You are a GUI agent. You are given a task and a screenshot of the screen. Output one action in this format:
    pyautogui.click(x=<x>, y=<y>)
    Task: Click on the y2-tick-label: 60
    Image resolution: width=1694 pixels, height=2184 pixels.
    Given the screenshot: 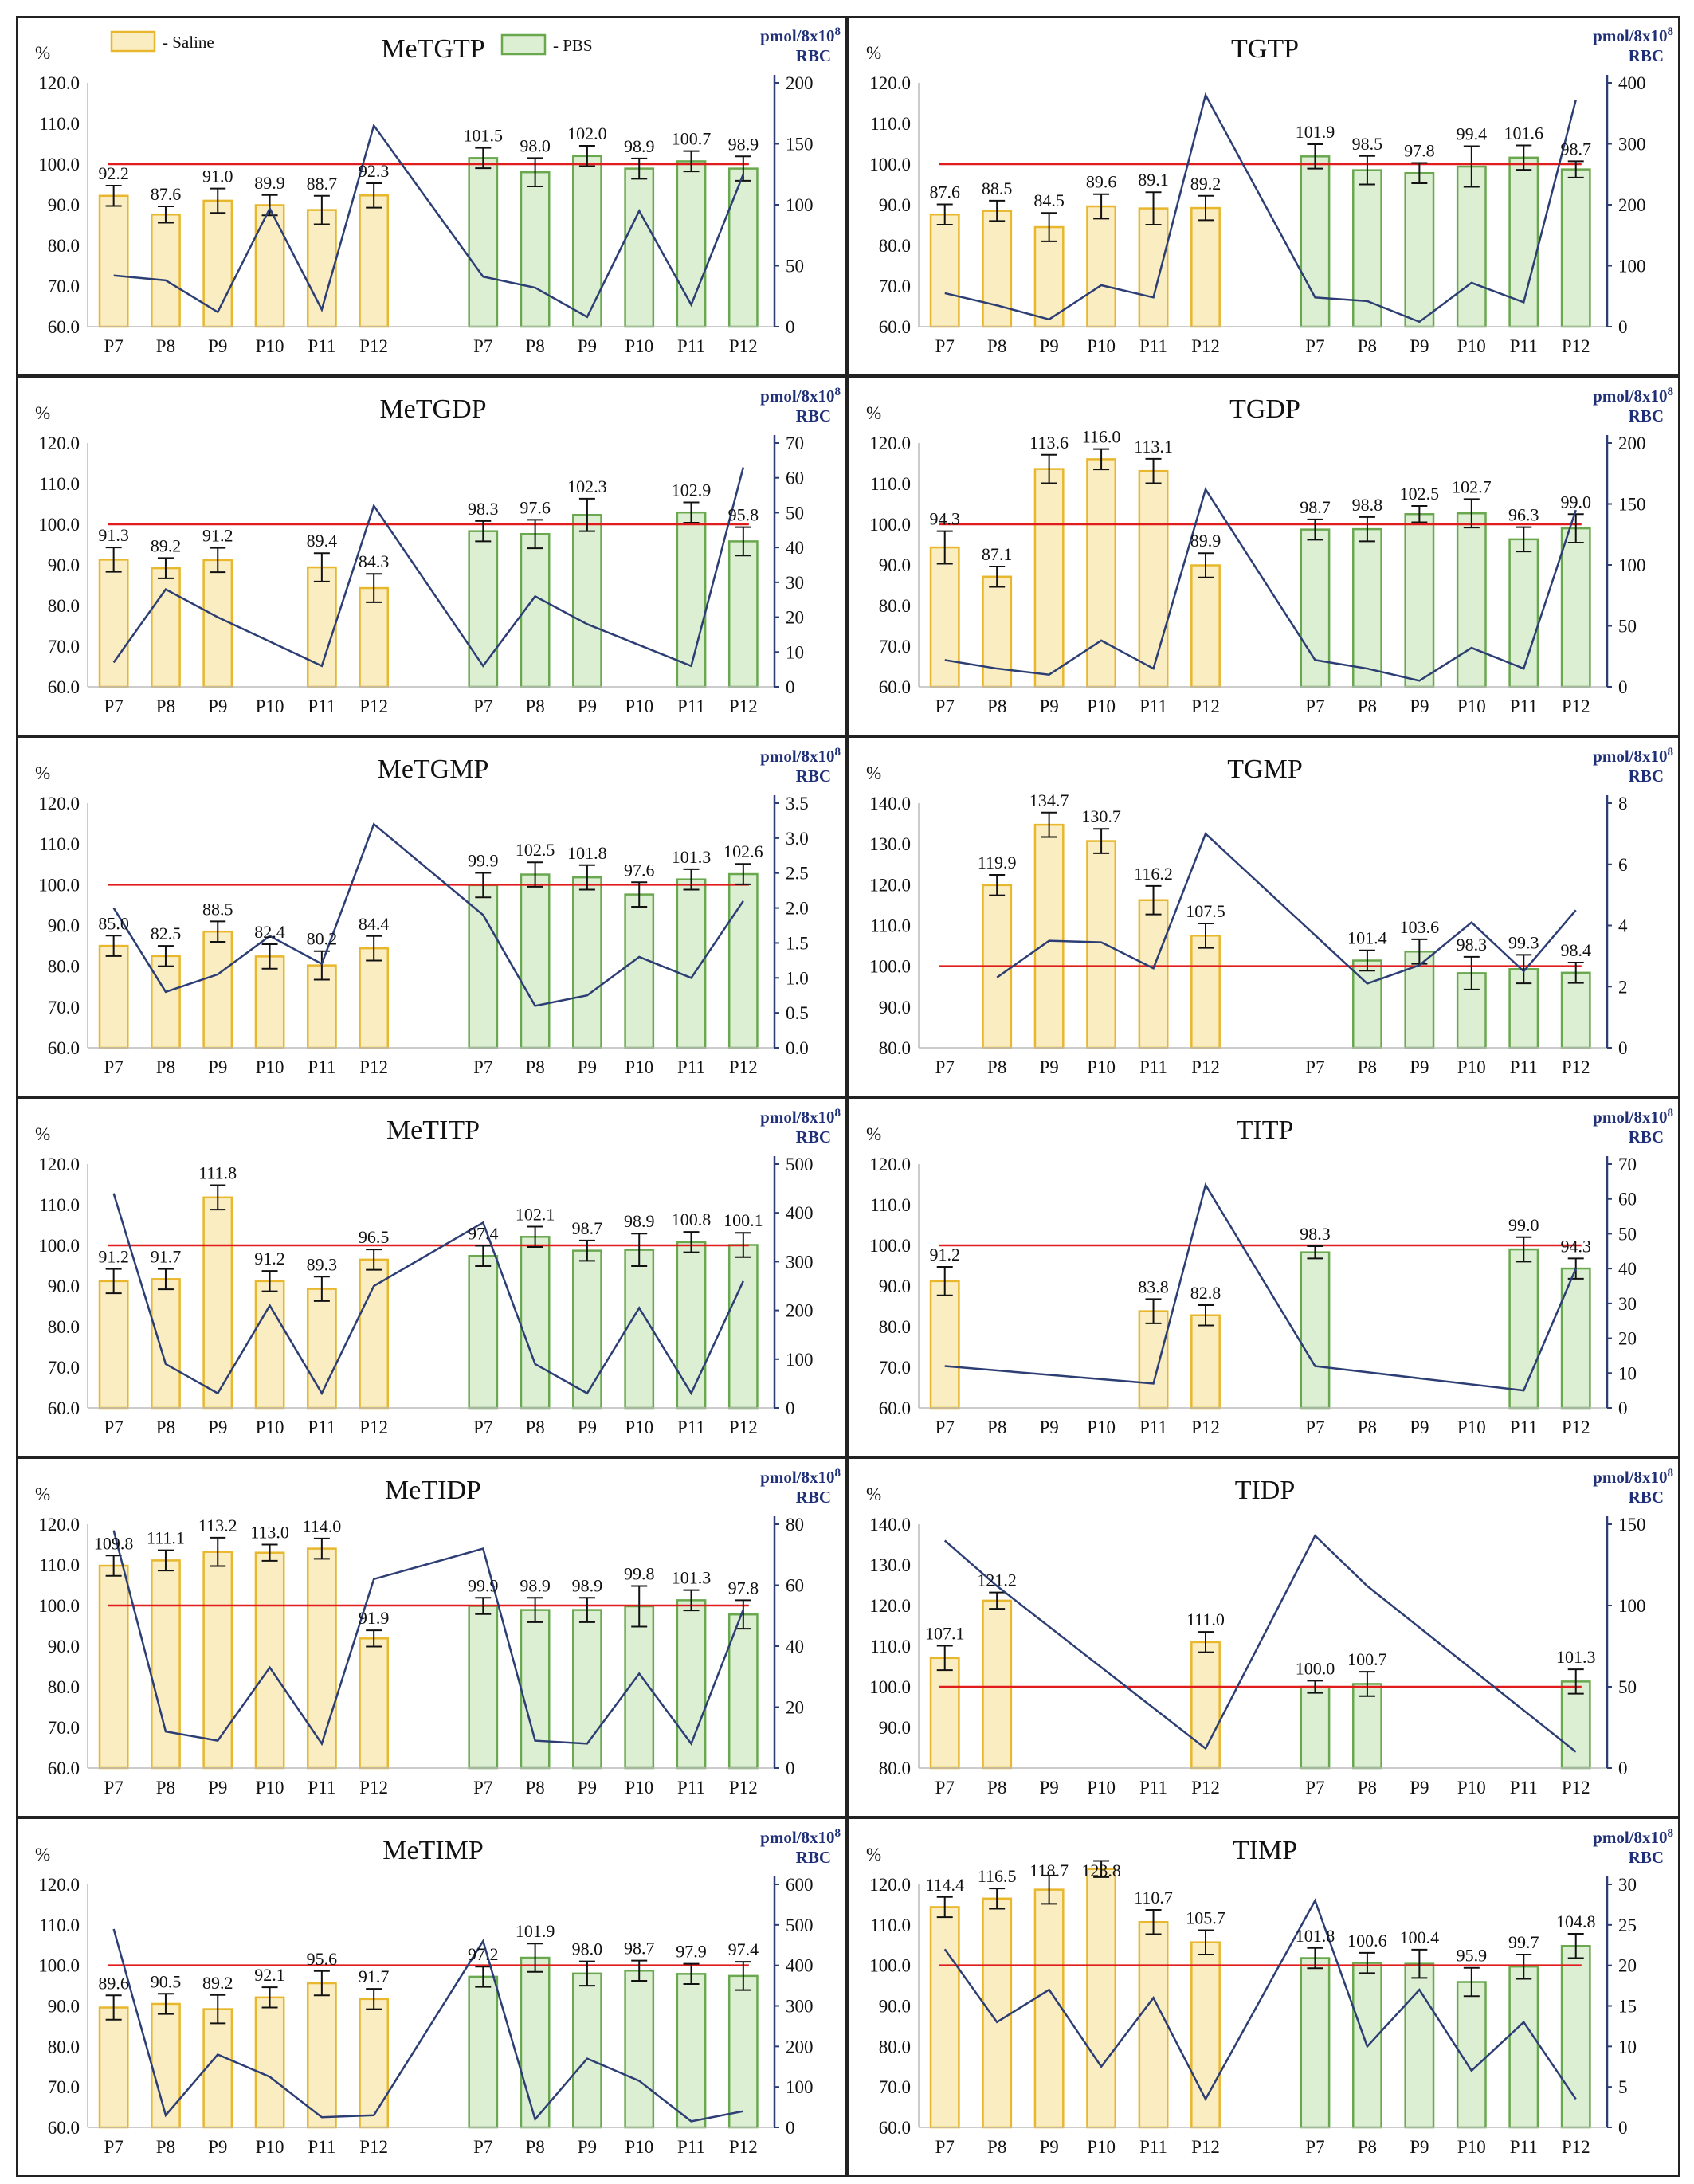 What is the action you would take?
    pyautogui.click(x=795, y=1586)
    